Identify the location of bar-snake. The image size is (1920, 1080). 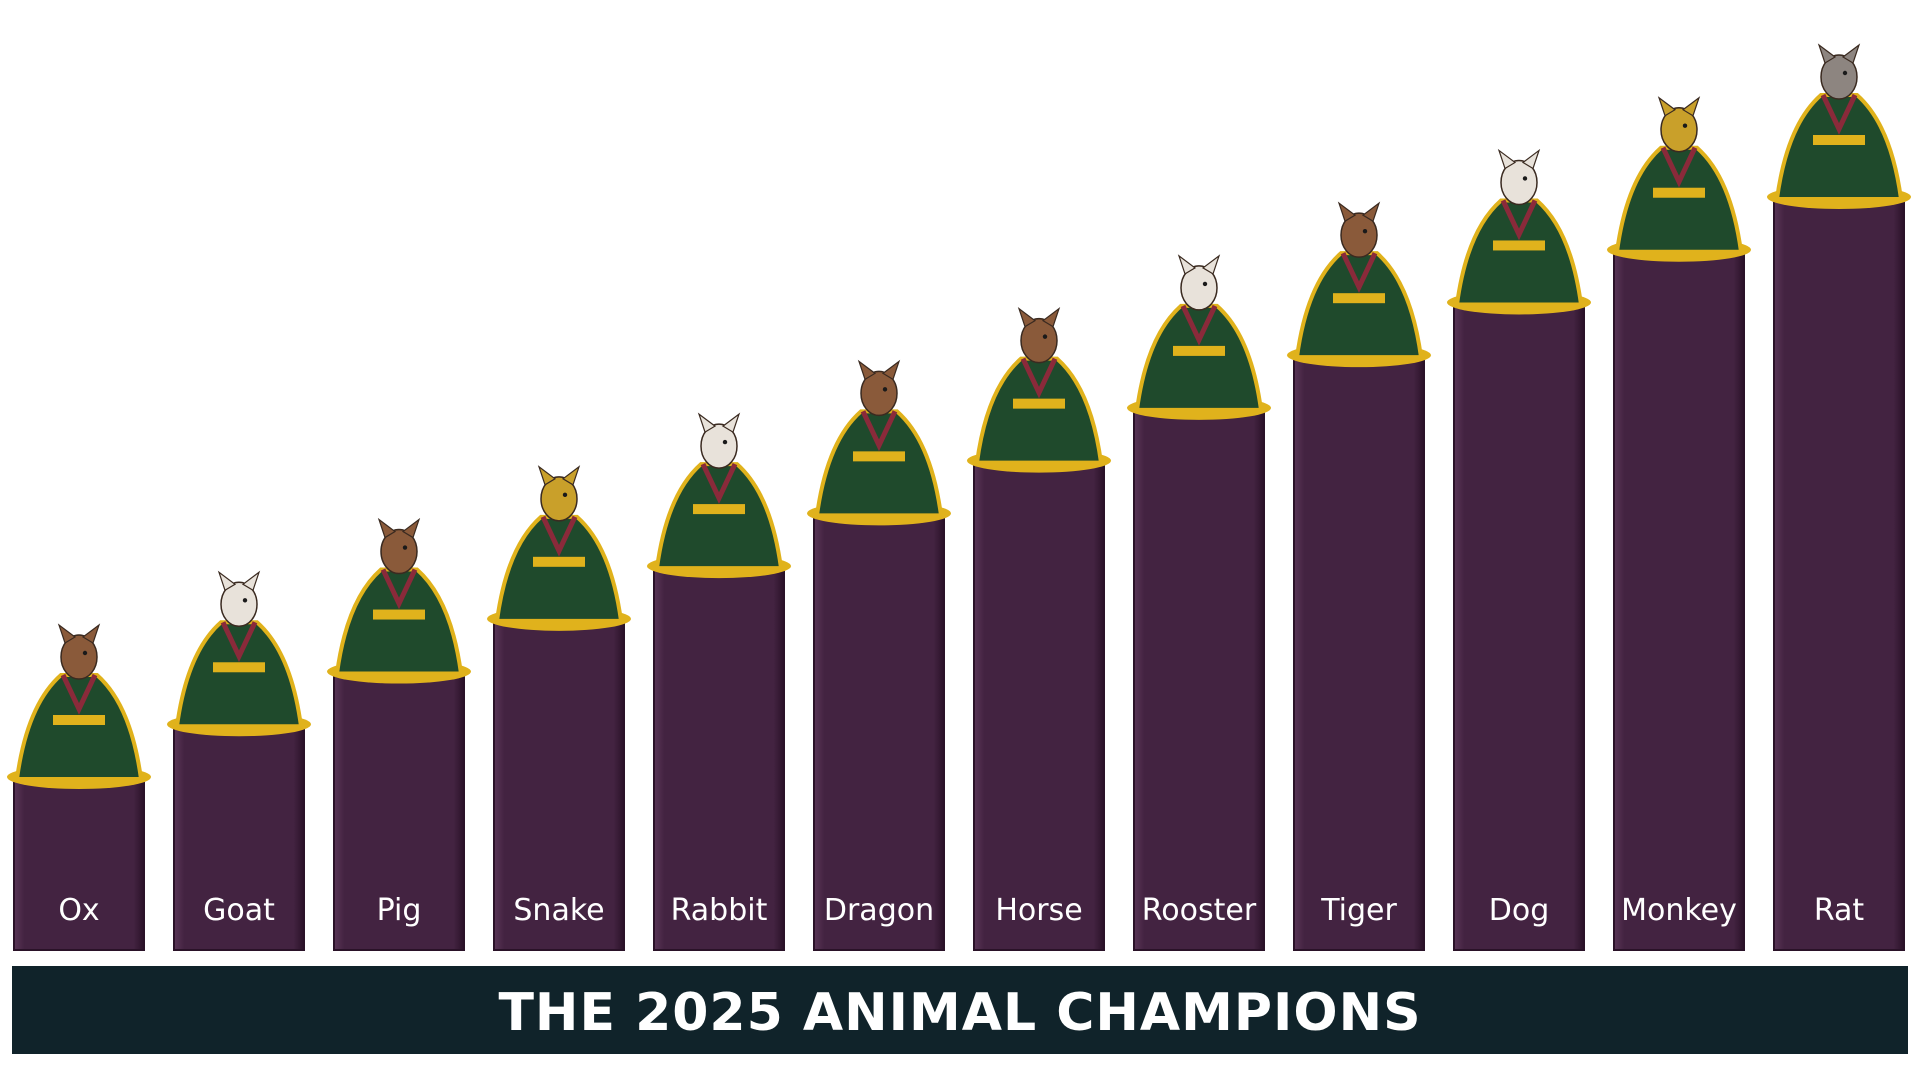
(559, 783).